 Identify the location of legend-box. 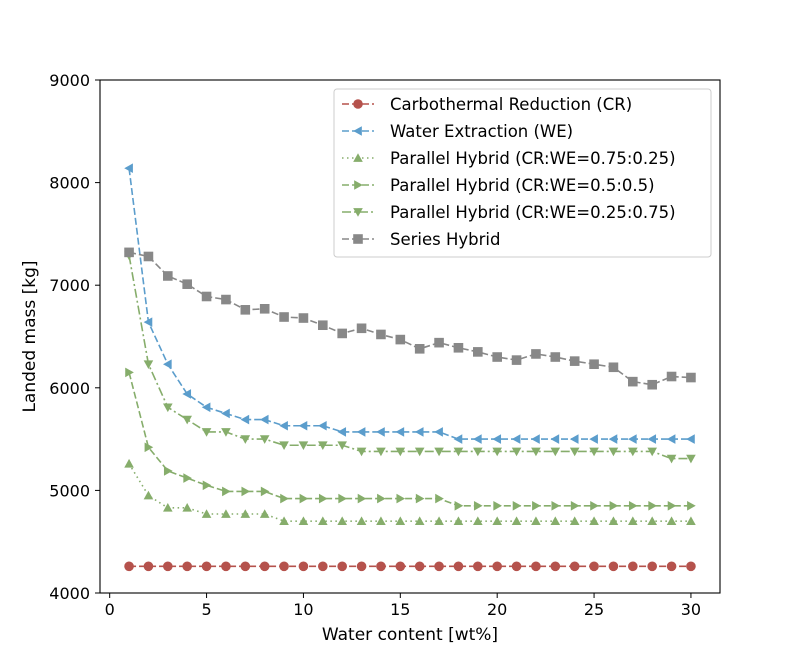
(522, 173).